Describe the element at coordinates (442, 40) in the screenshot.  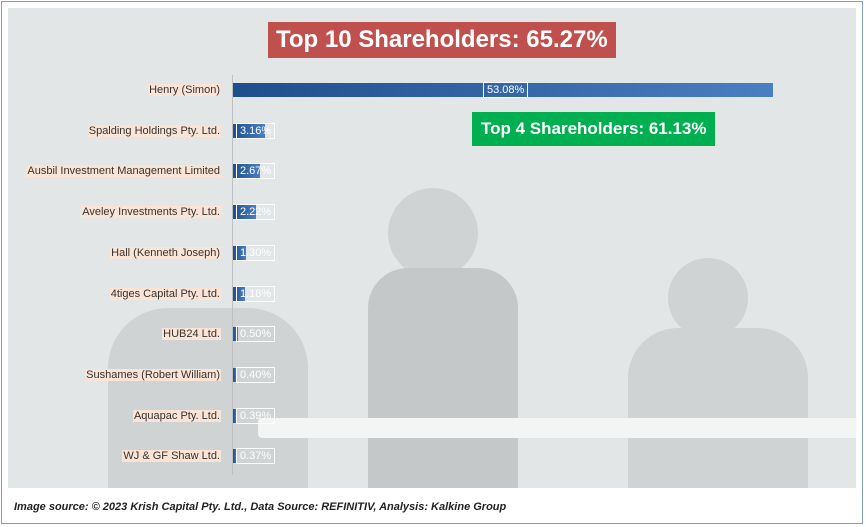
I see `chart-title: Top 10 Shareholders: 65.27%` at that location.